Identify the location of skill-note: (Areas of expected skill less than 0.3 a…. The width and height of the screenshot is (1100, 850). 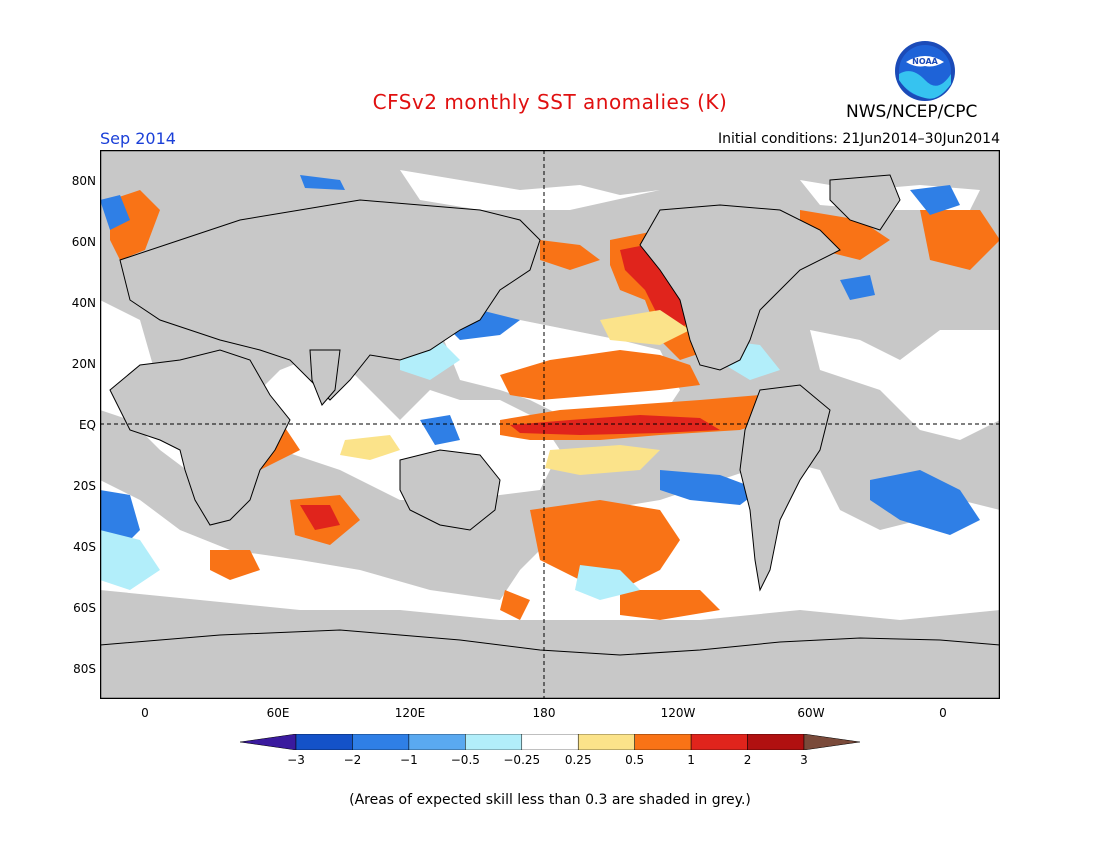
(550, 800).